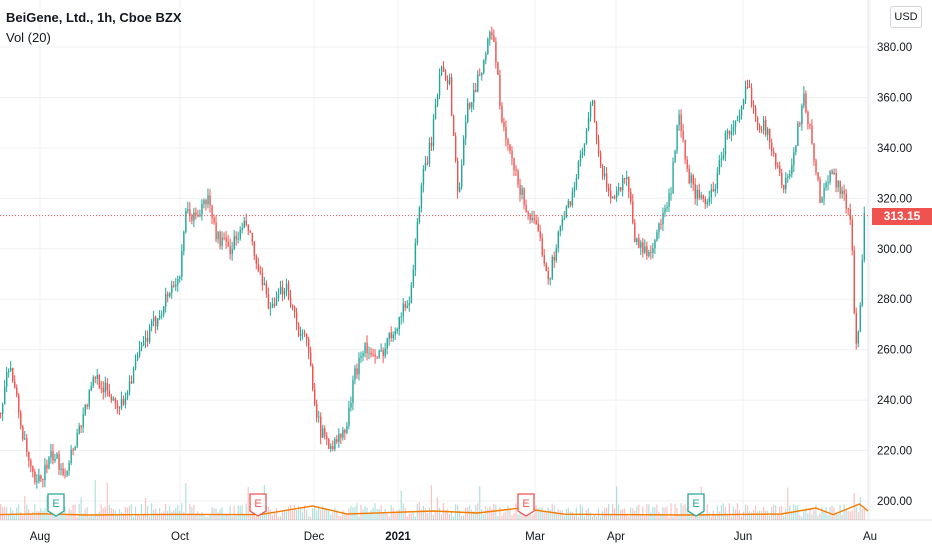 This screenshot has width=932, height=555. Describe the element at coordinates (616, 537) in the screenshot. I see `x-tick-label: Apr` at that location.